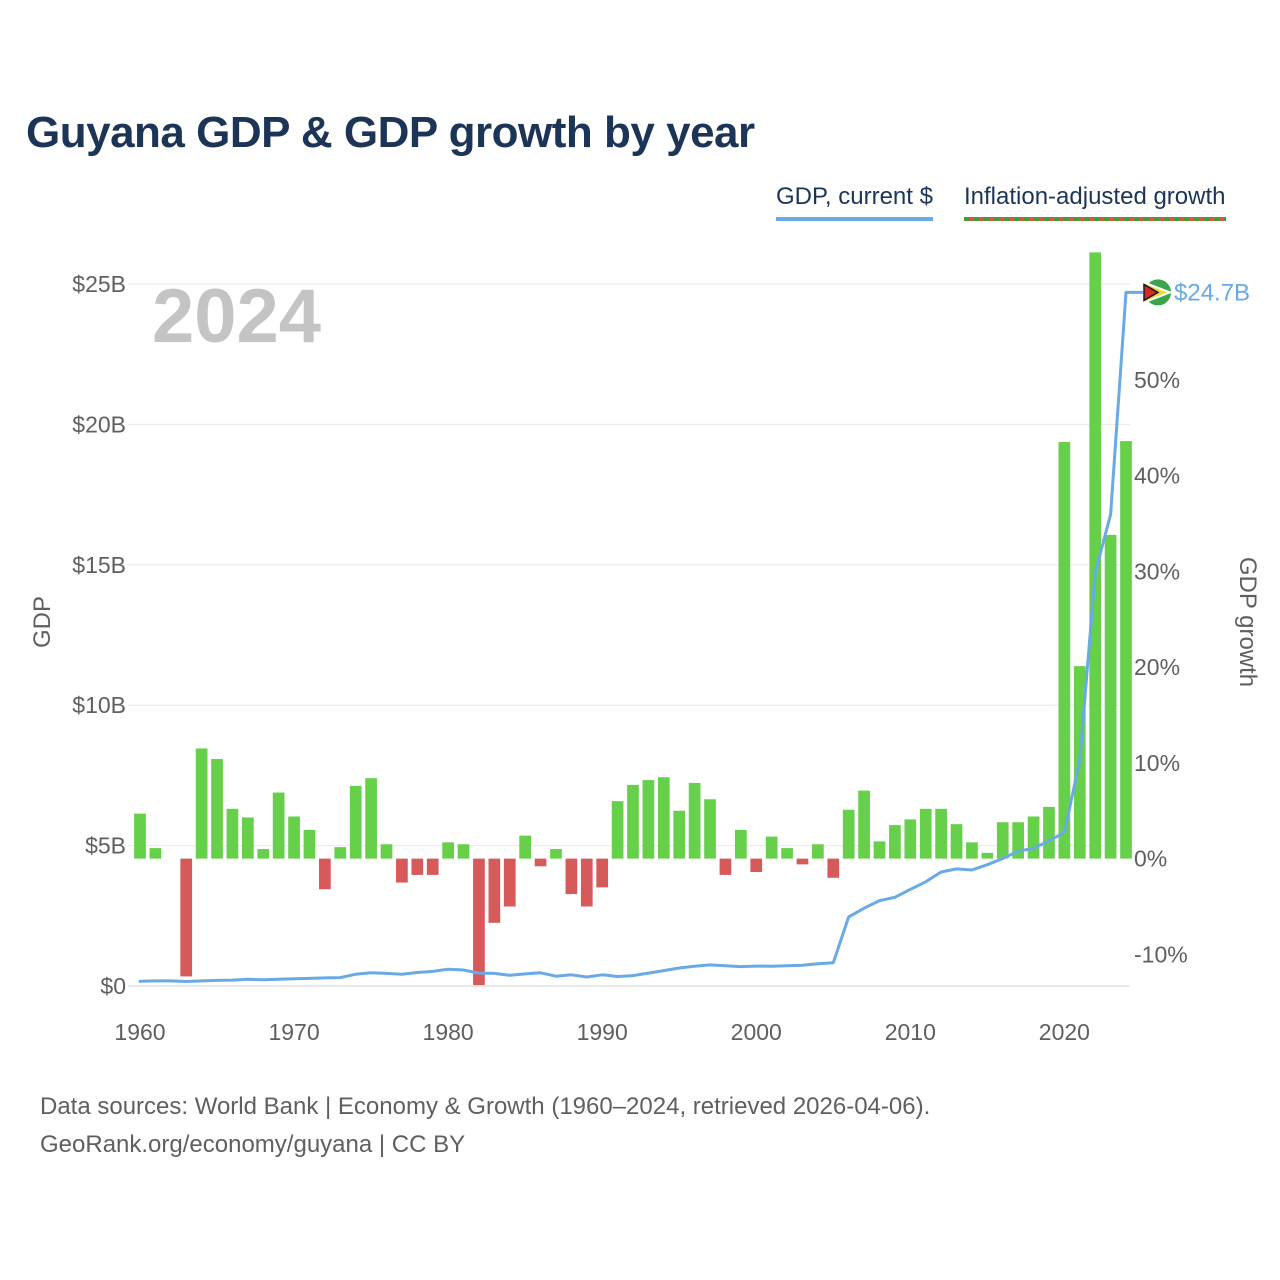  Describe the element at coordinates (236, 316) in the screenshot. I see `current-year-watermark: 2024` at that location.